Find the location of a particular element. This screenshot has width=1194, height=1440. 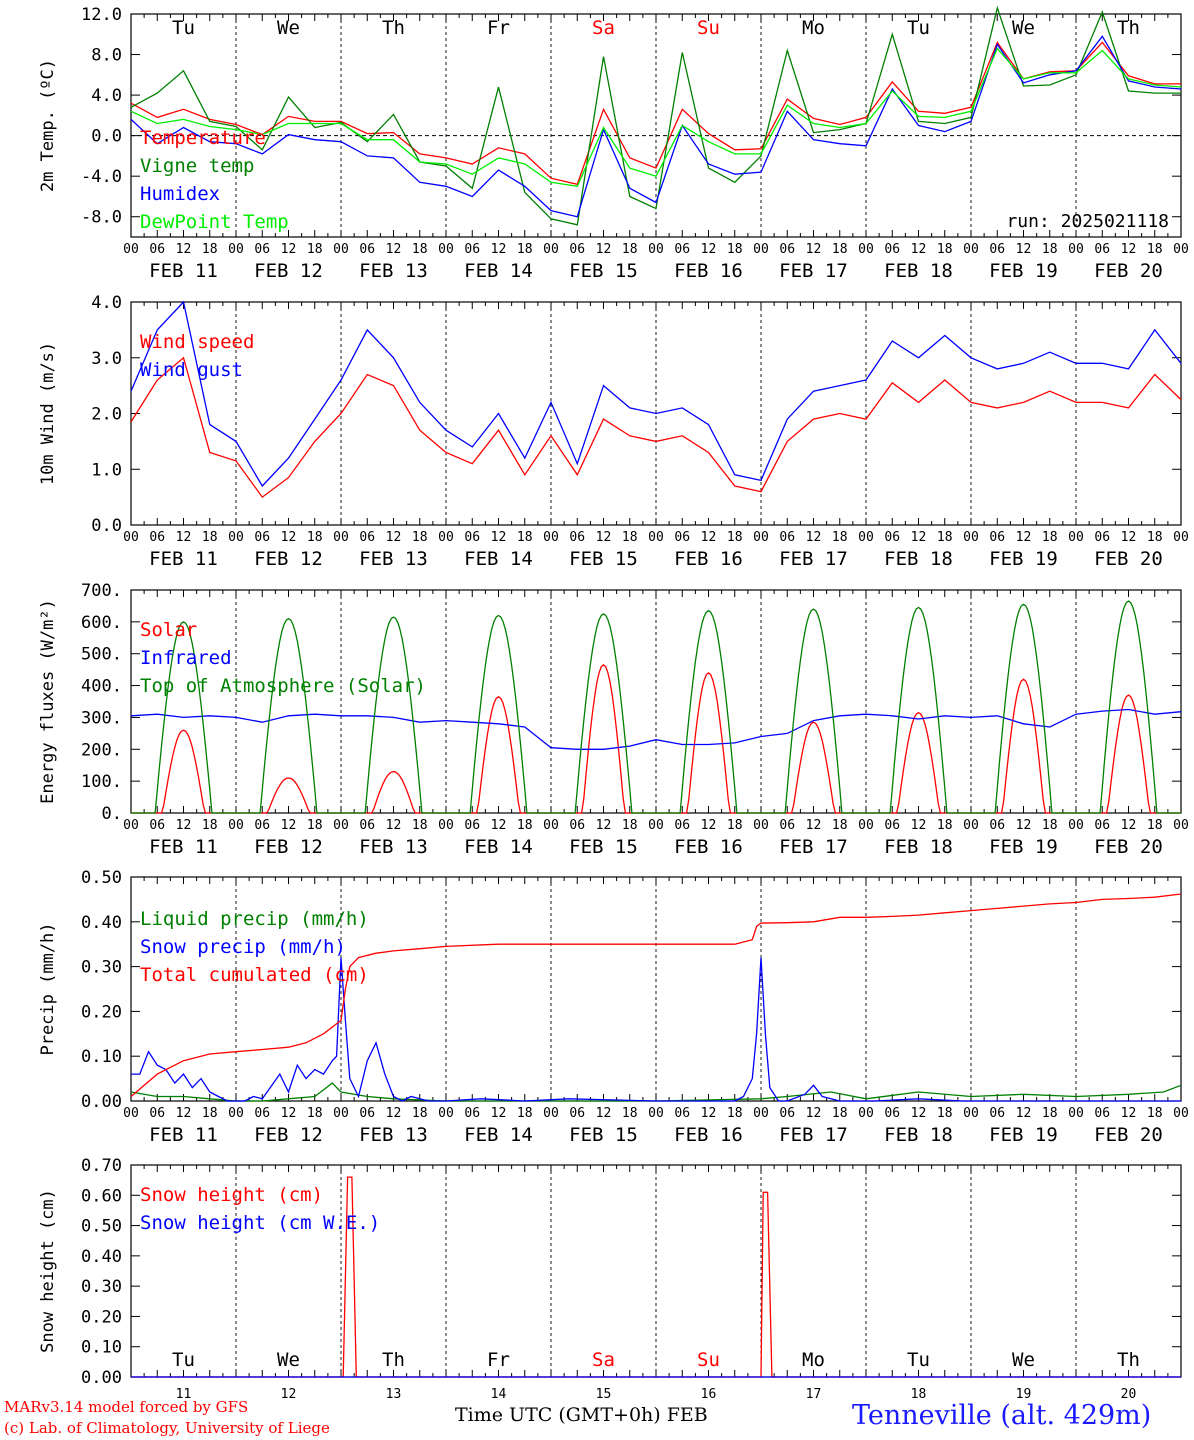

y-tick-label: 700. is located at coordinates (101, 591).